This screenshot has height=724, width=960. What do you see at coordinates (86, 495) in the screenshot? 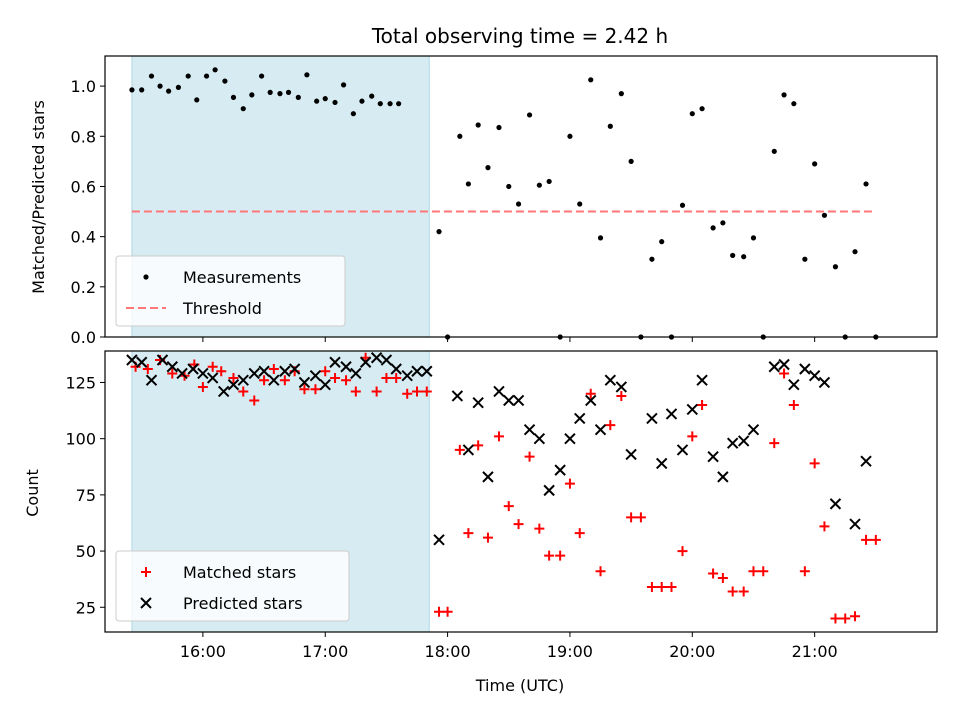
I see `bottom-y-tick-label: 75` at bounding box center [86, 495].